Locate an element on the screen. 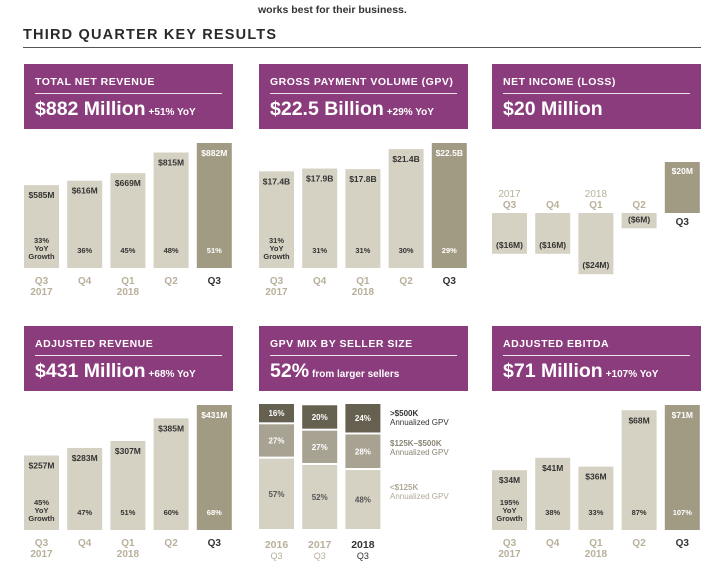 Image resolution: width=726 pixels, height=569 pixels. data-label: $17.4B is located at coordinates (276, 181).